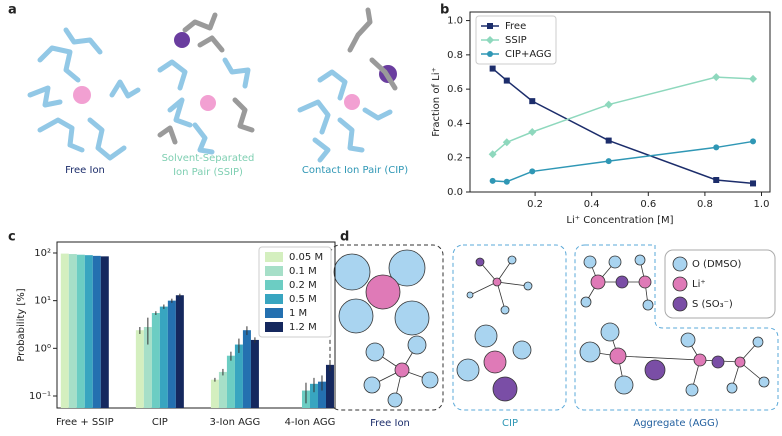 The width and height of the screenshot is (782, 436). Describe the element at coordinates (12, 237) in the screenshot. I see `panel-label: c` at that location.